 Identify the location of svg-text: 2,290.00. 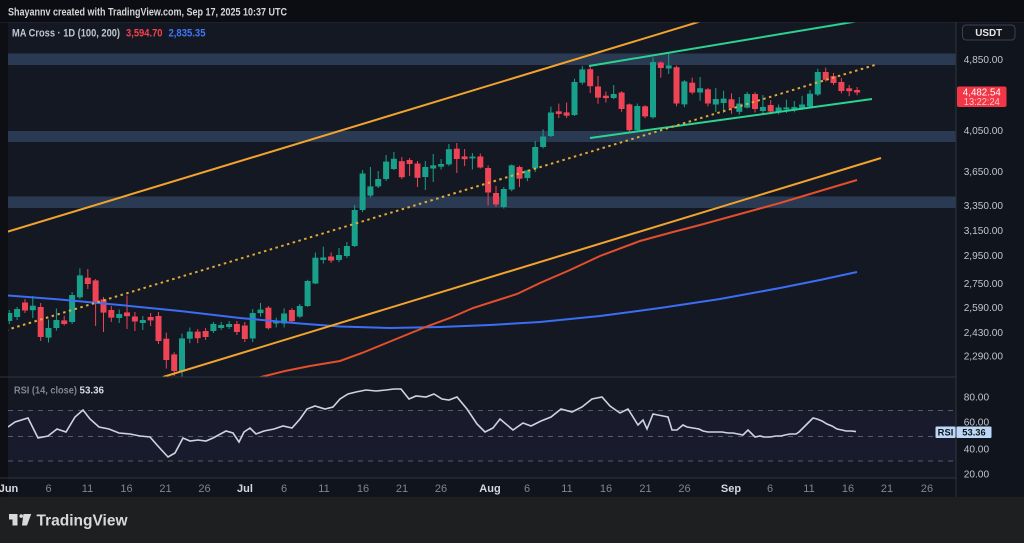
(983, 356).